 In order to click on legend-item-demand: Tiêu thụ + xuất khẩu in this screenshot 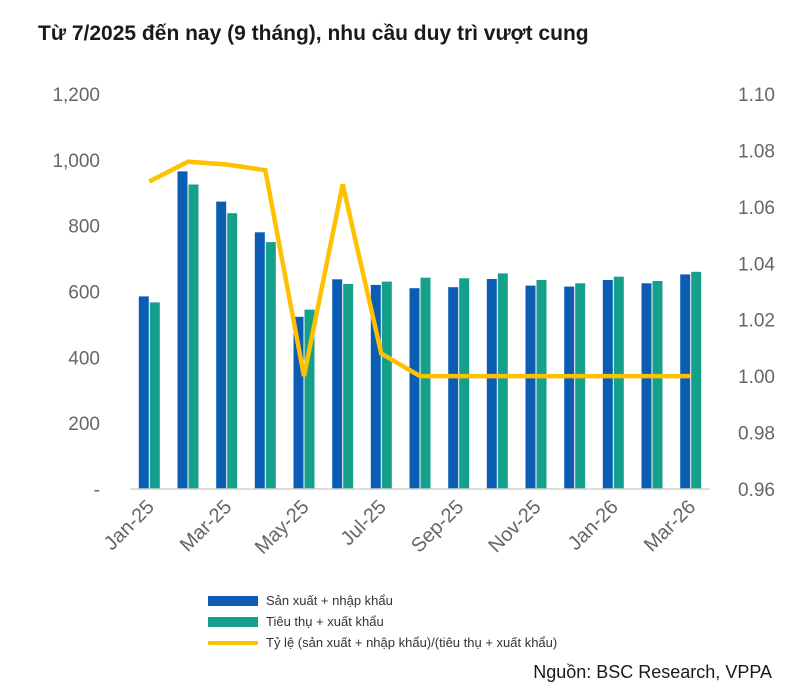, I will do `click(382, 621)`.